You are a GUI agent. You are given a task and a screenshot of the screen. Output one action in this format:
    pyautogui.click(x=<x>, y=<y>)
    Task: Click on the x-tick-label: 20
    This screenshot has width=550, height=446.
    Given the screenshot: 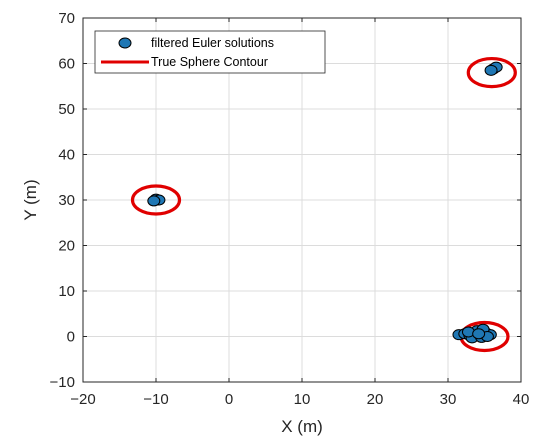 What is the action you would take?
    pyautogui.click(x=375, y=399)
    